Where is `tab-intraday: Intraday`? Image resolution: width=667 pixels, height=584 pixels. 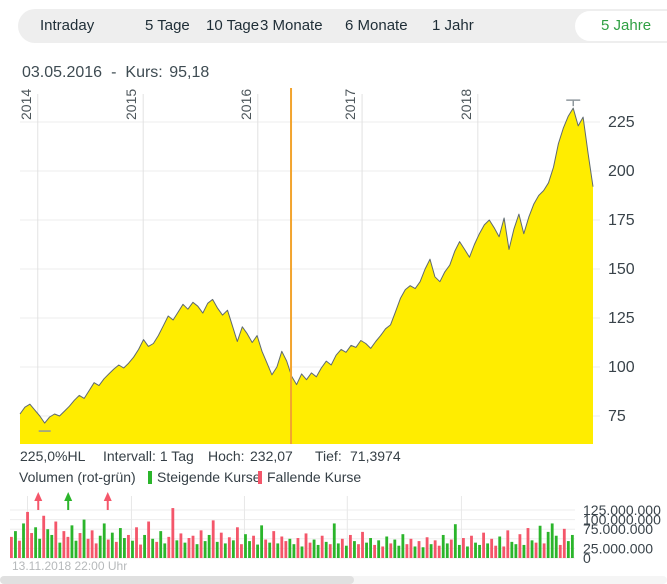
tab-intraday: Intraday is located at coordinates (67, 25).